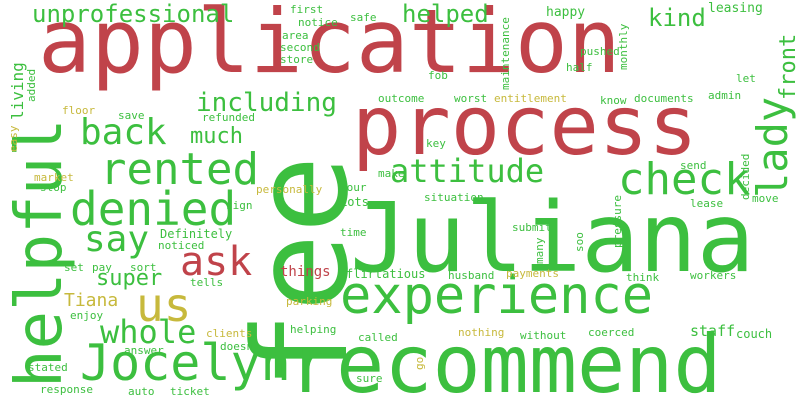  Describe the element at coordinates (17, 91) in the screenshot. I see `word-living: living` at that location.